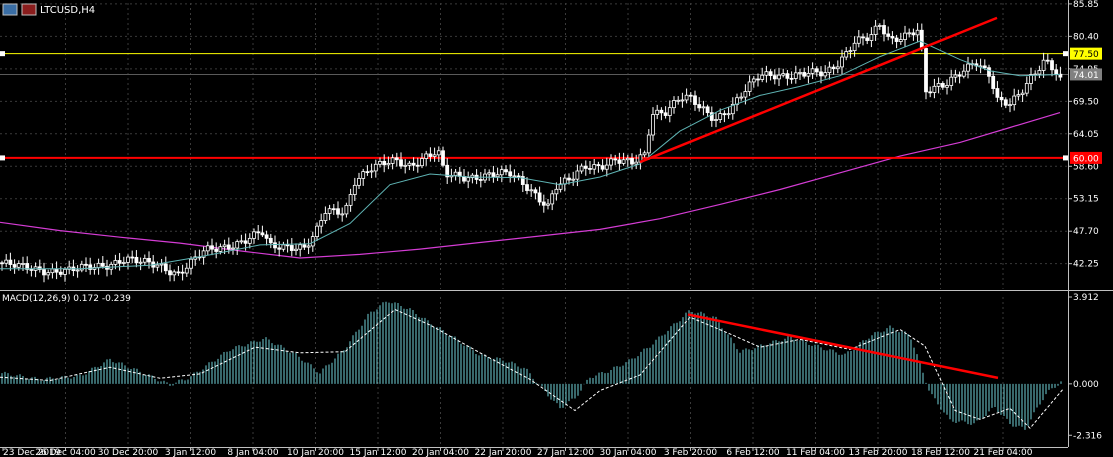 This screenshot has width=1113, height=457. Describe the element at coordinates (10, 9) in the screenshot. I see `window-menu-icon` at that location.